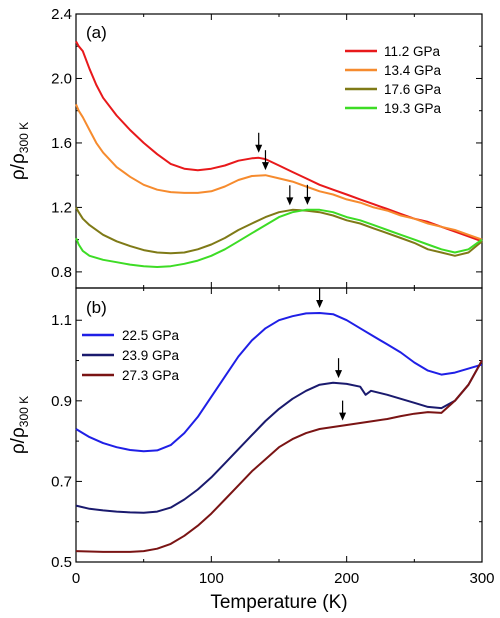 Image resolution: width=500 pixels, height=618 pixels. I want to click on legend-label-17-6-gpa: 17.6 GPa, so click(413, 89).